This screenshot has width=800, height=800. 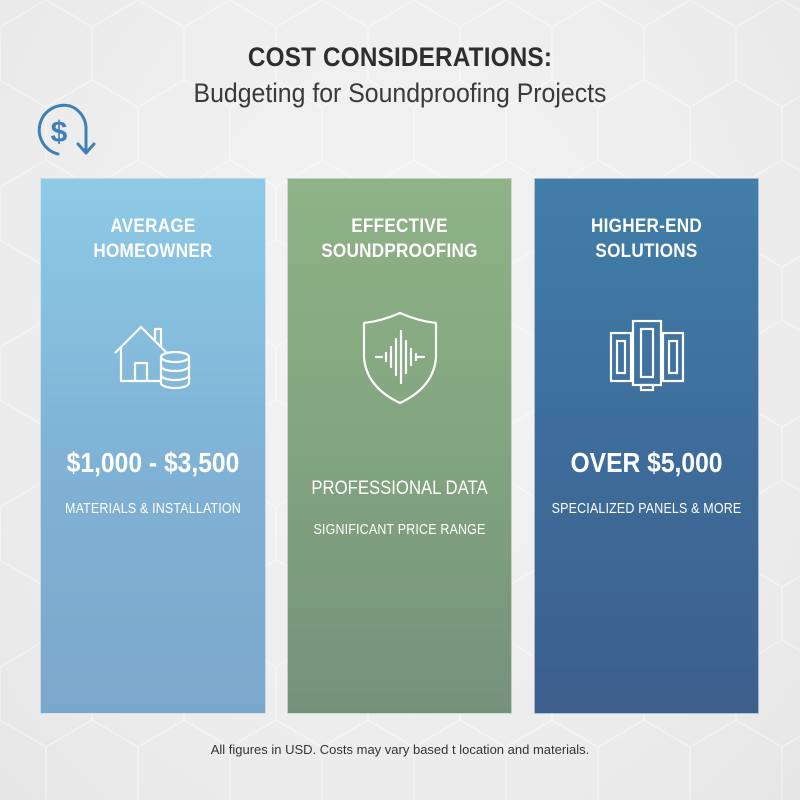 I want to click on card-heading-line1: HIGHER-END, so click(x=646, y=226).